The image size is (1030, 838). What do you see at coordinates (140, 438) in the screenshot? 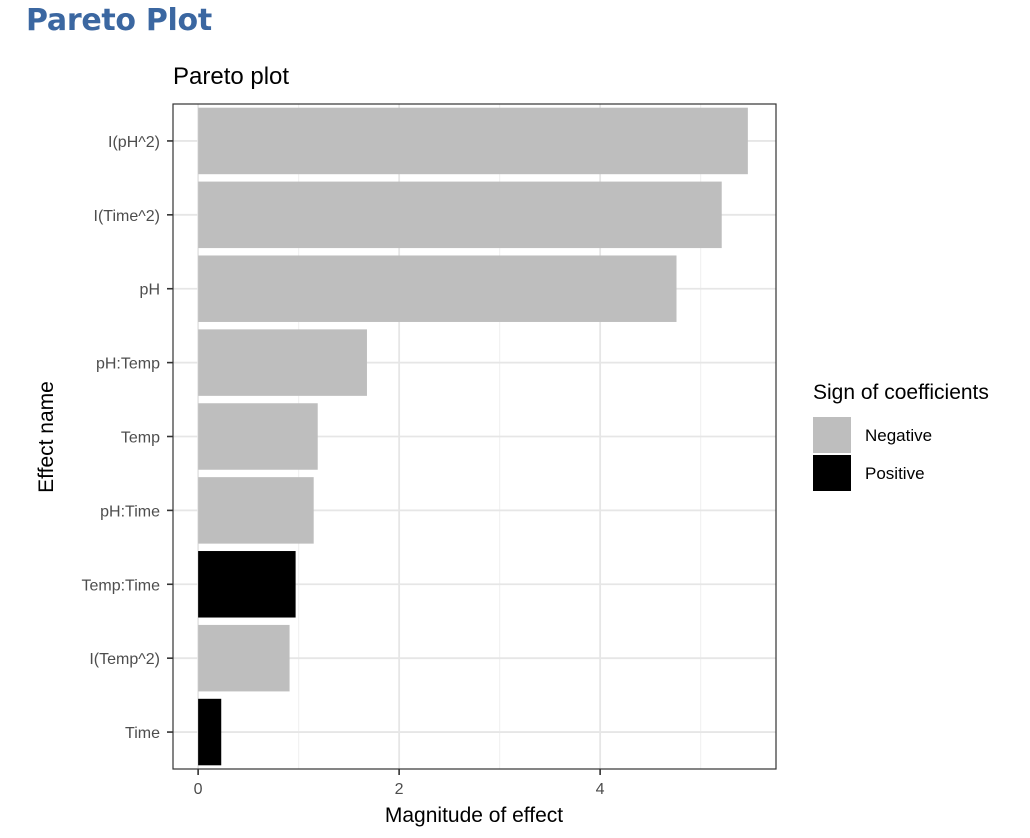
I see `y-tick-label: Temp` at bounding box center [140, 438].